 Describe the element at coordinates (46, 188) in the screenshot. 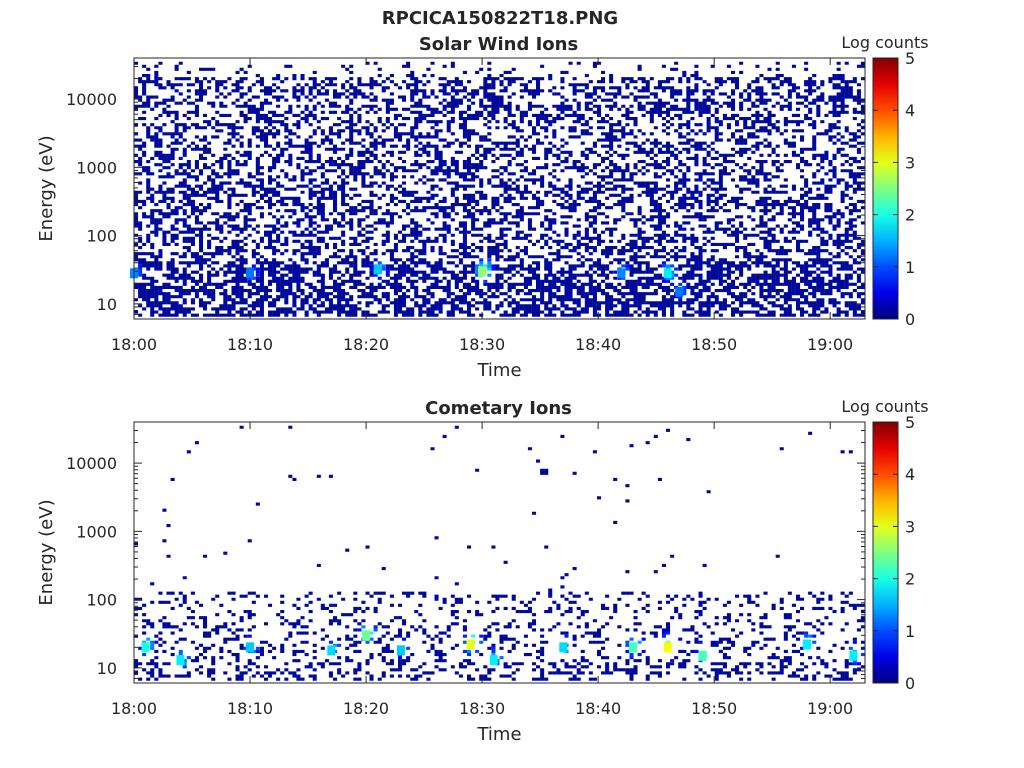

I see `solar-wind-y-label: Energy (eV)` at that location.